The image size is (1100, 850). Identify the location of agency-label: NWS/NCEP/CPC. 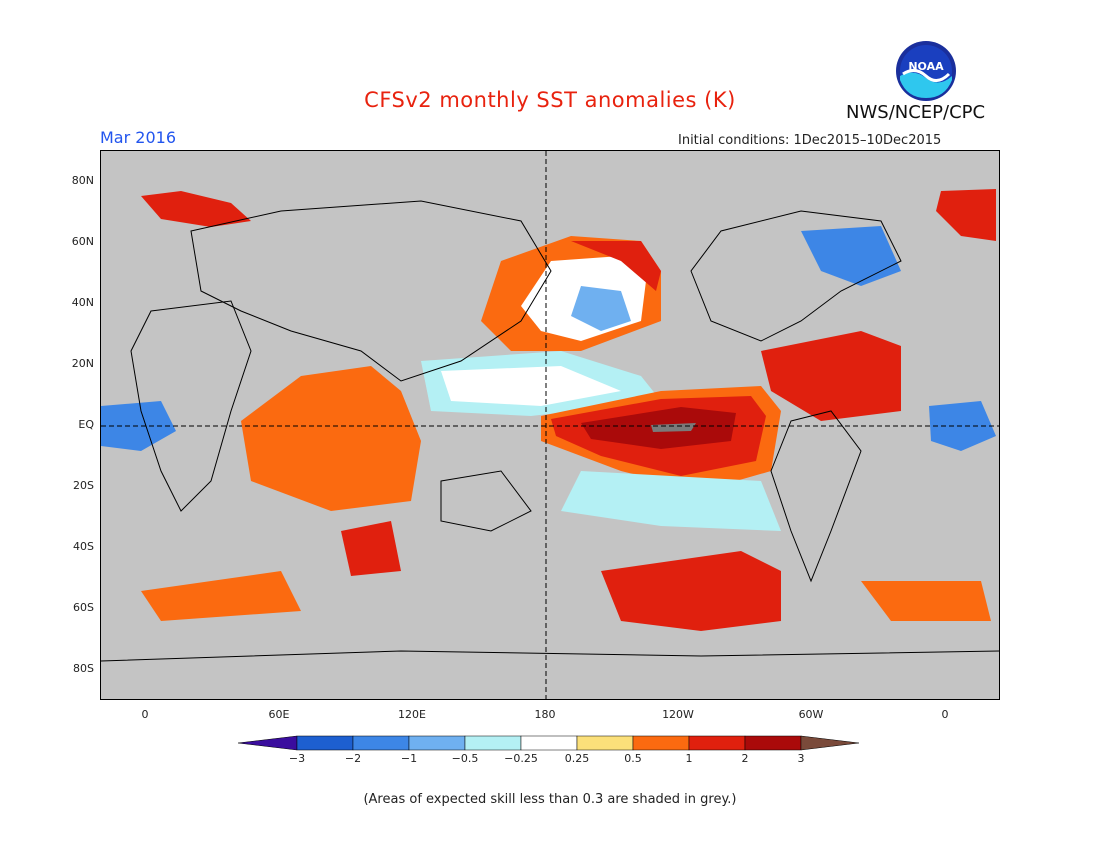
(916, 112).